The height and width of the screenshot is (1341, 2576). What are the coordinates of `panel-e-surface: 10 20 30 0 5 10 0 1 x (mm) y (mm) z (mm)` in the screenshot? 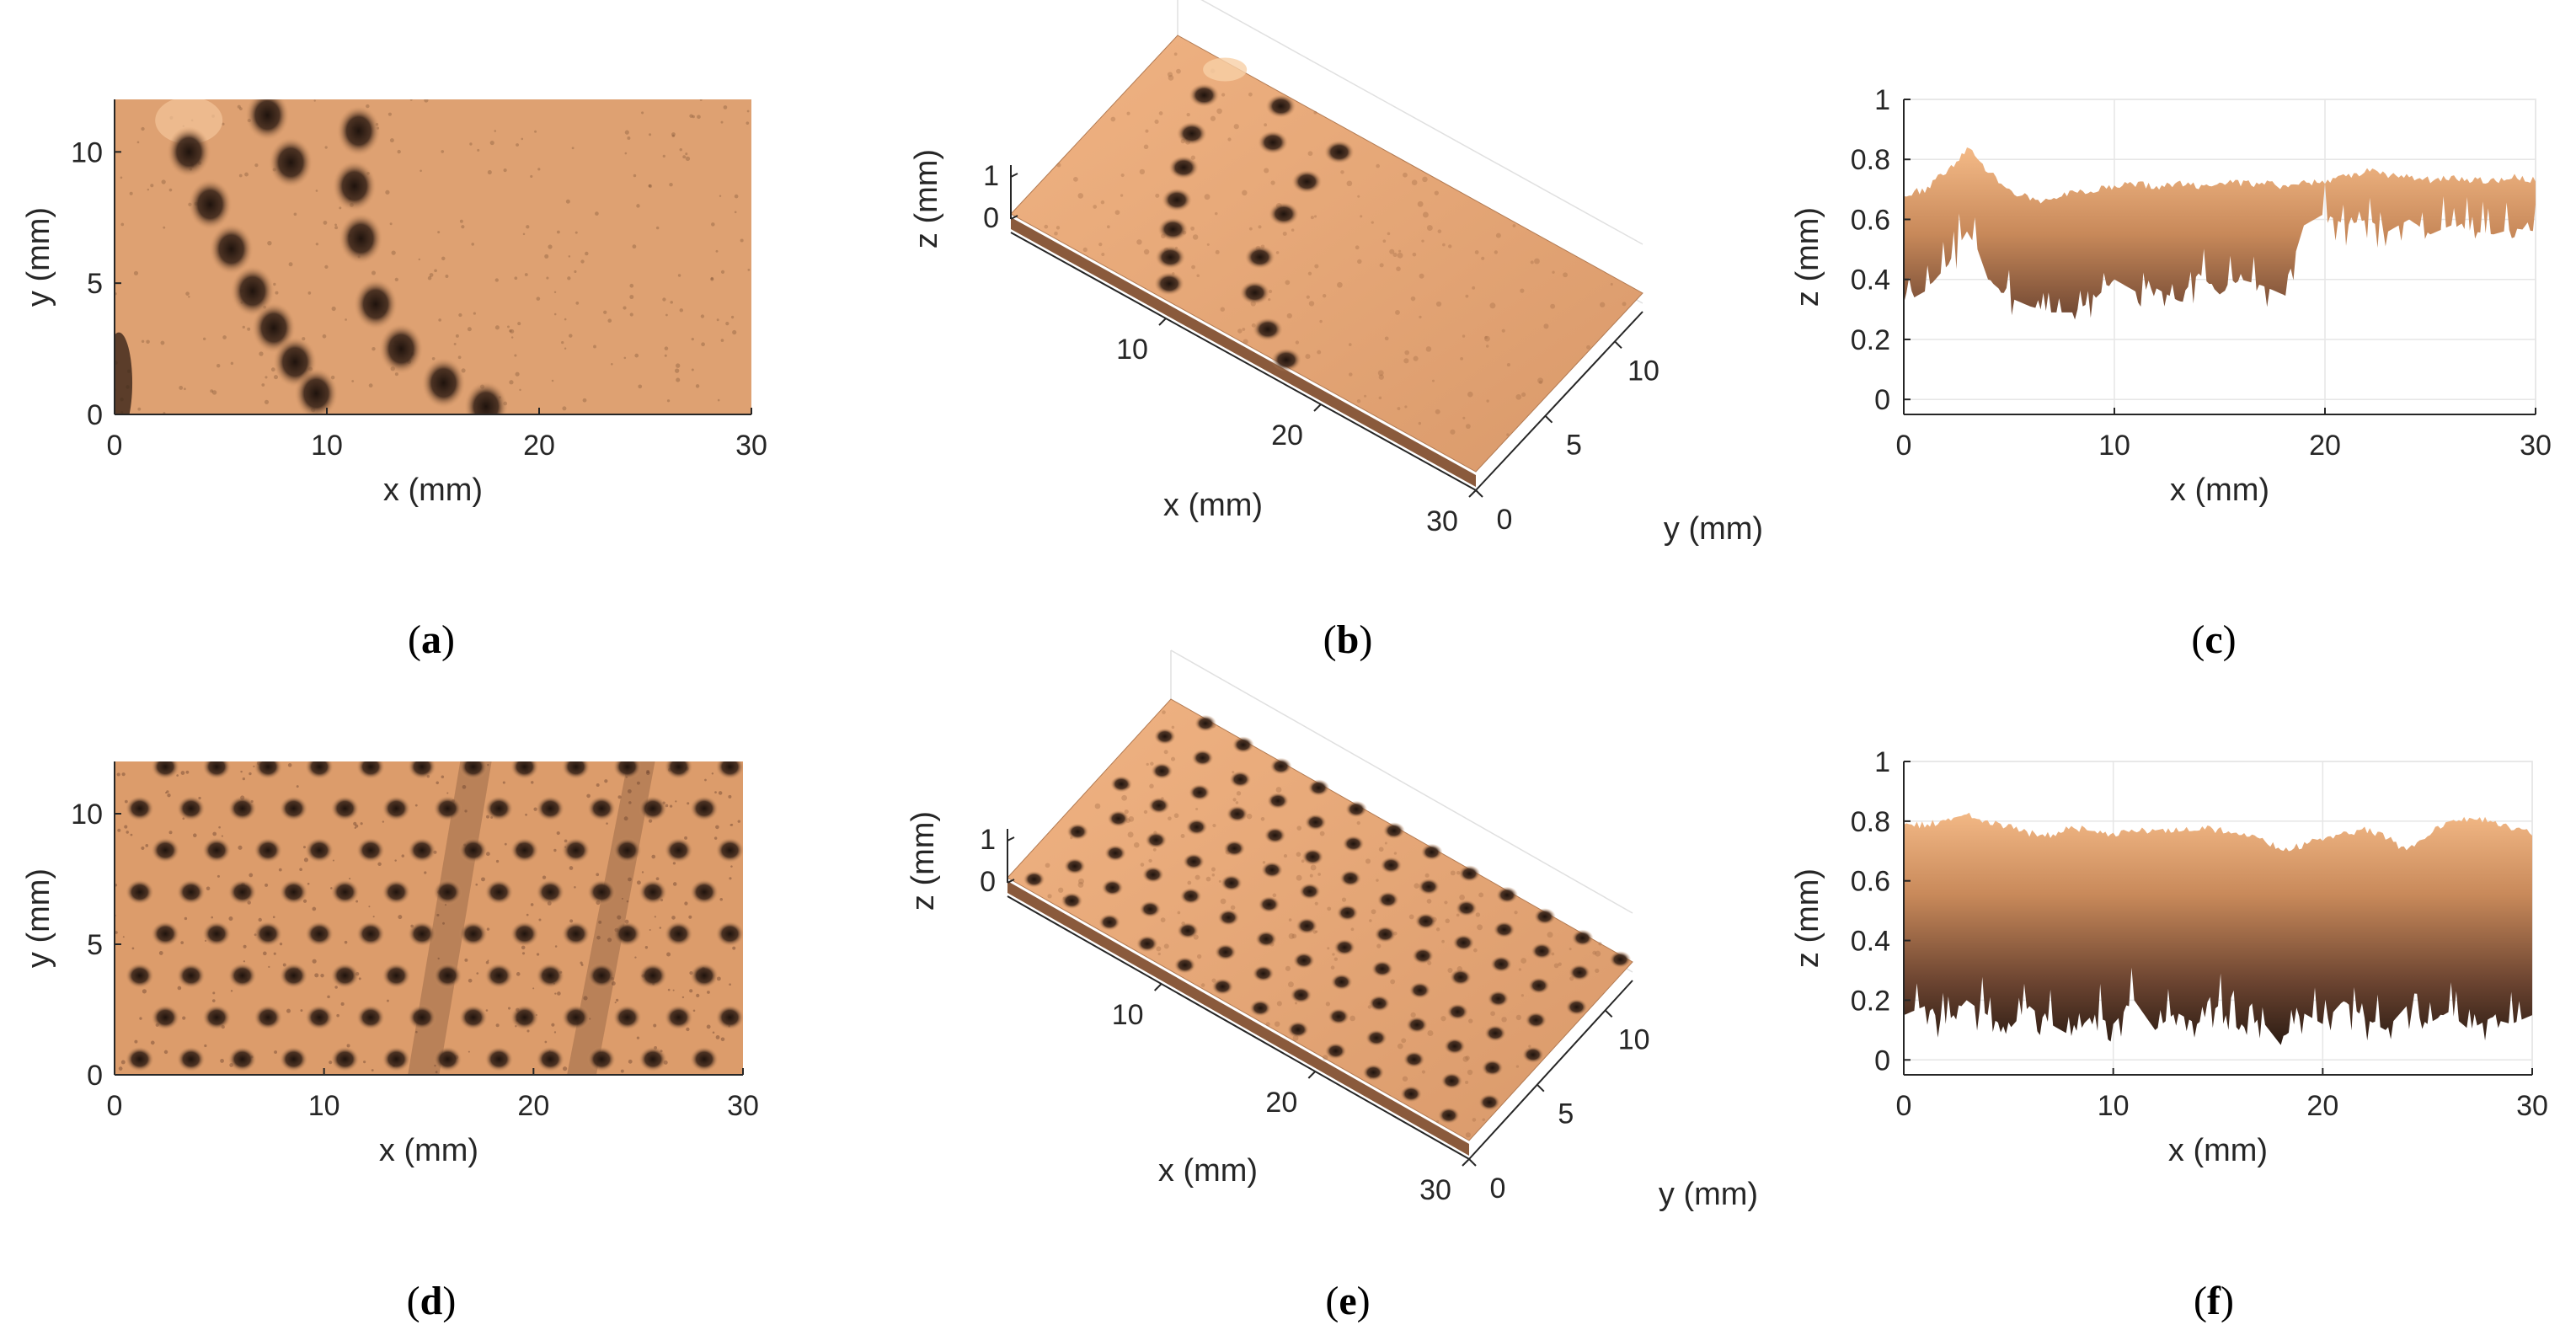 It's located at (1332, 931).